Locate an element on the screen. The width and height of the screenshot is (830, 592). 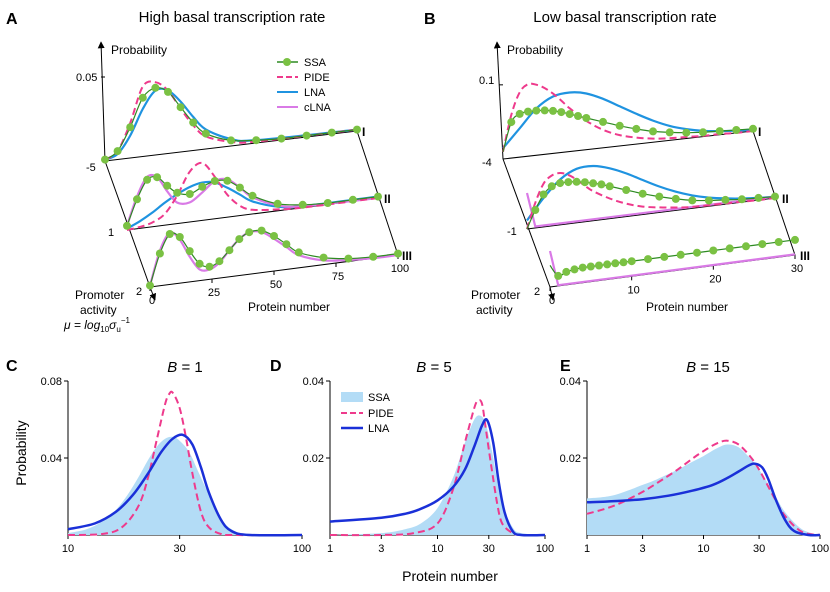
panel-a-zlabel: Promoter is located at coordinates (99, 295).